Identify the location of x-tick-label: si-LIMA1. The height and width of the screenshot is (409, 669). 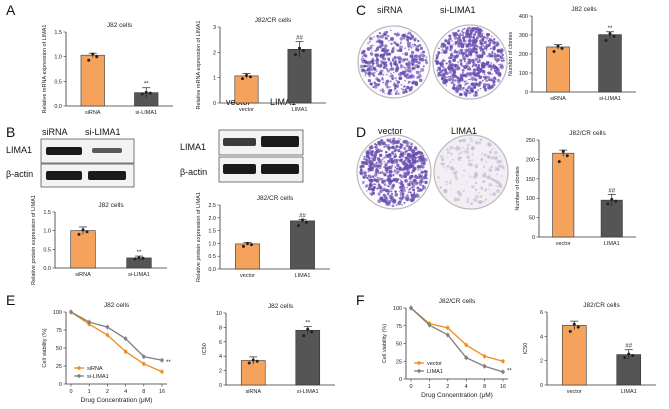
(308, 392).